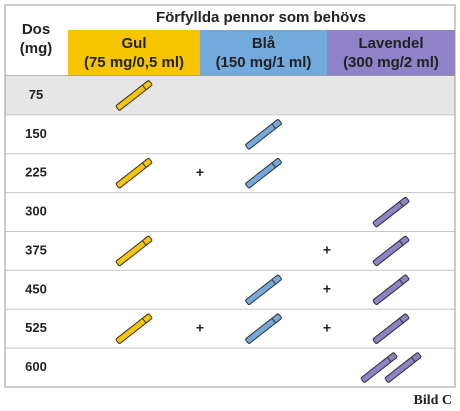 This screenshot has height=411, width=460. What do you see at coordinates (390, 43) in the screenshot?
I see `column-name: Lavendel` at bounding box center [390, 43].